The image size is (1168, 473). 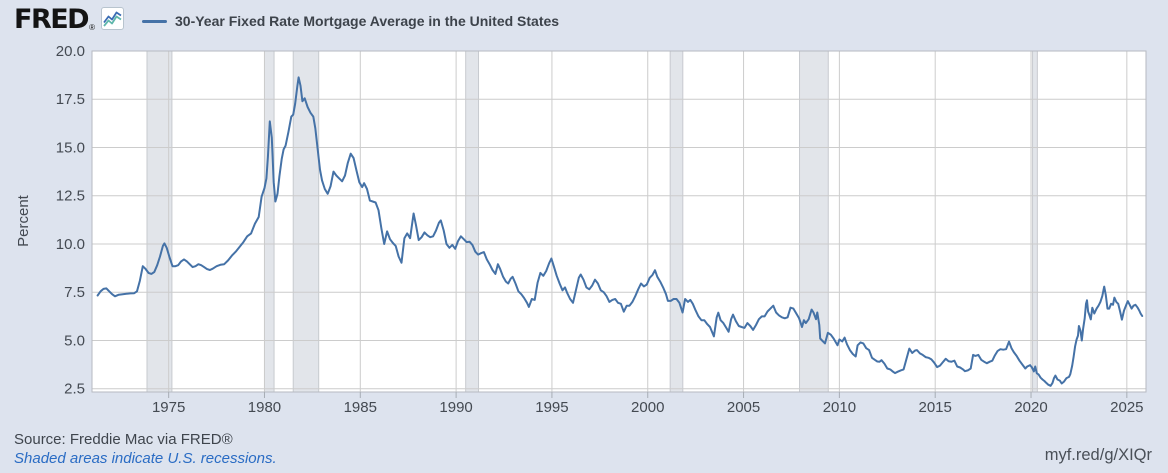 I want to click on fred-logo-link: FRED ®, so click(x=69, y=20).